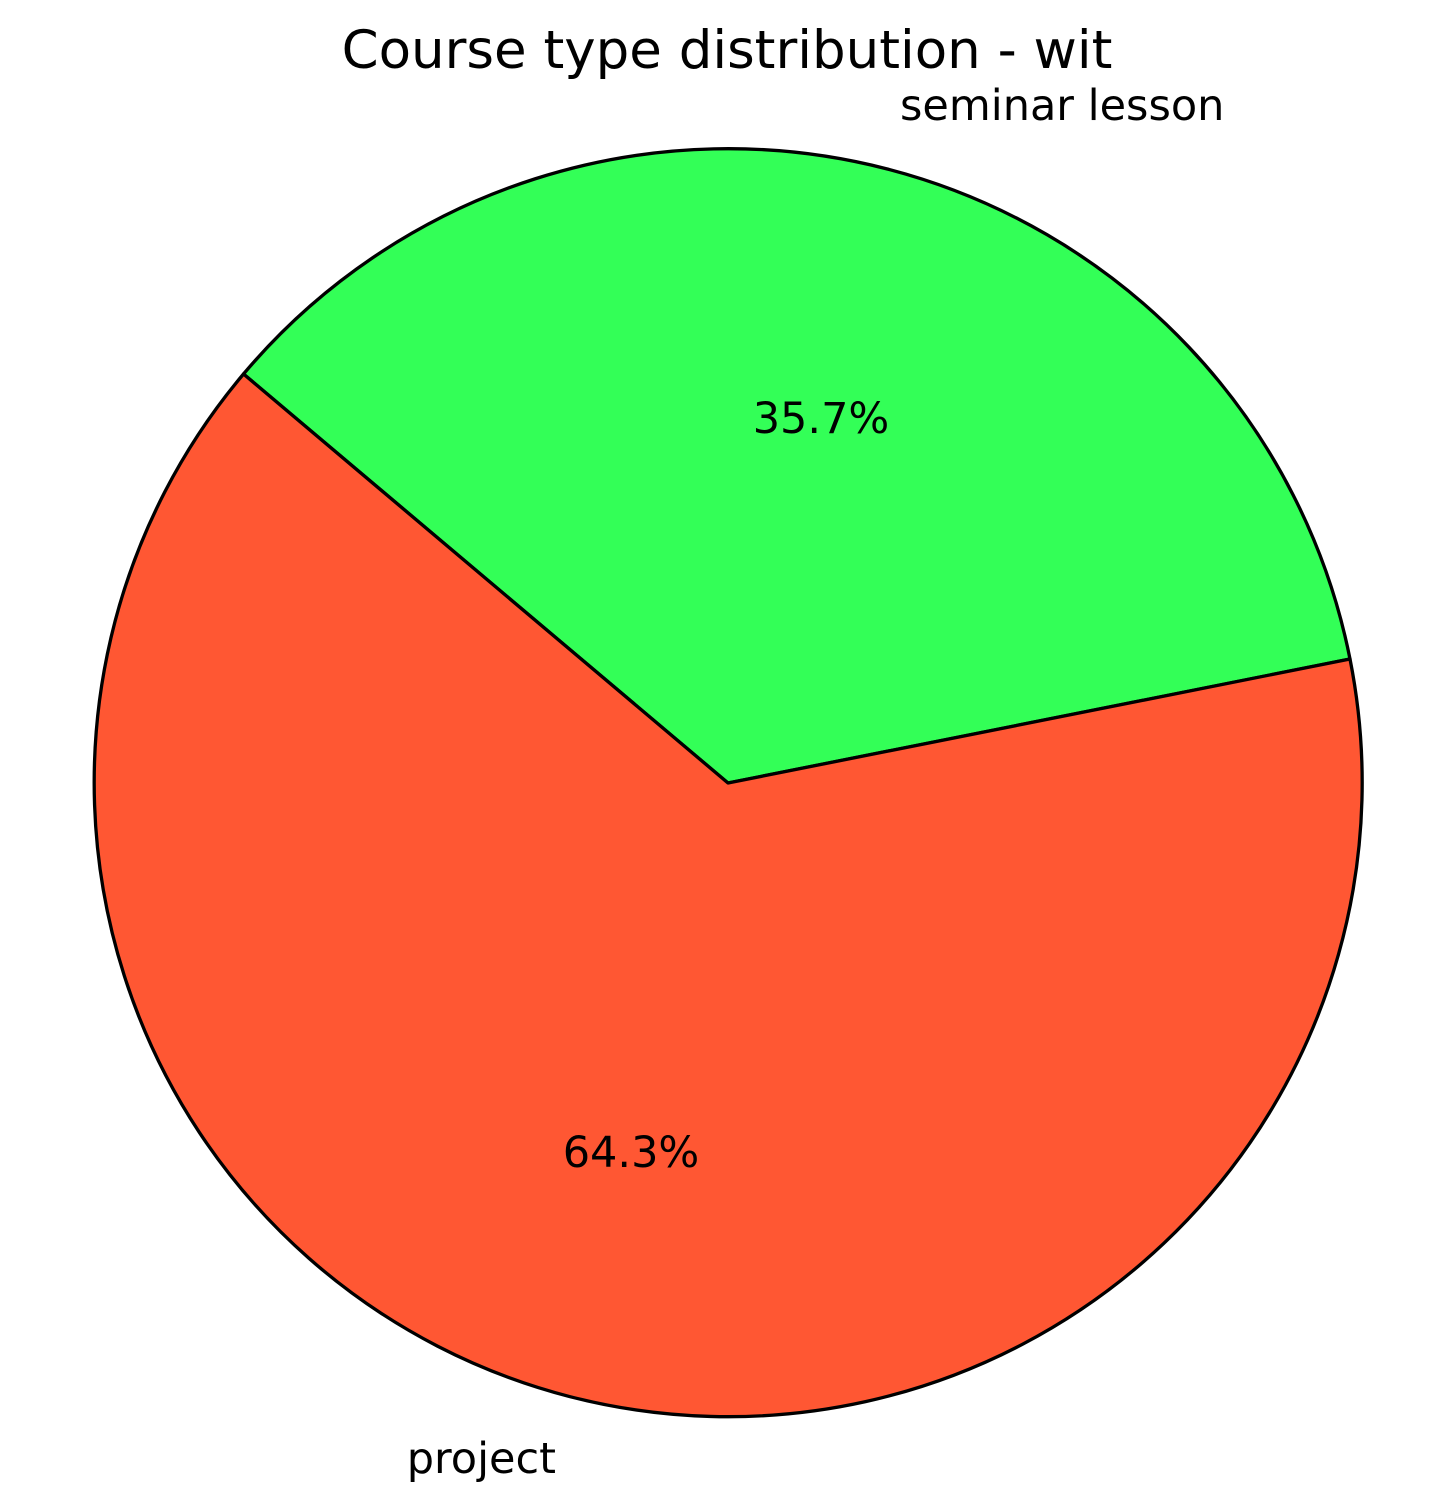 The image size is (1455, 1511). Describe the element at coordinates (481, 1459) in the screenshot. I see `slice-label-project: project` at that location.